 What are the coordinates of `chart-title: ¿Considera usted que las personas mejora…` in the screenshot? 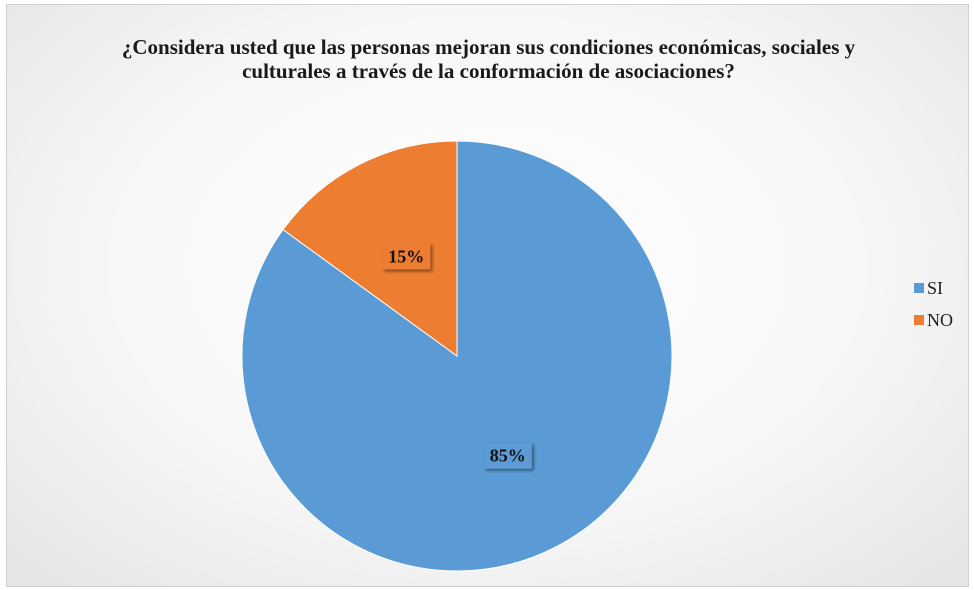 It's located at (488, 59).